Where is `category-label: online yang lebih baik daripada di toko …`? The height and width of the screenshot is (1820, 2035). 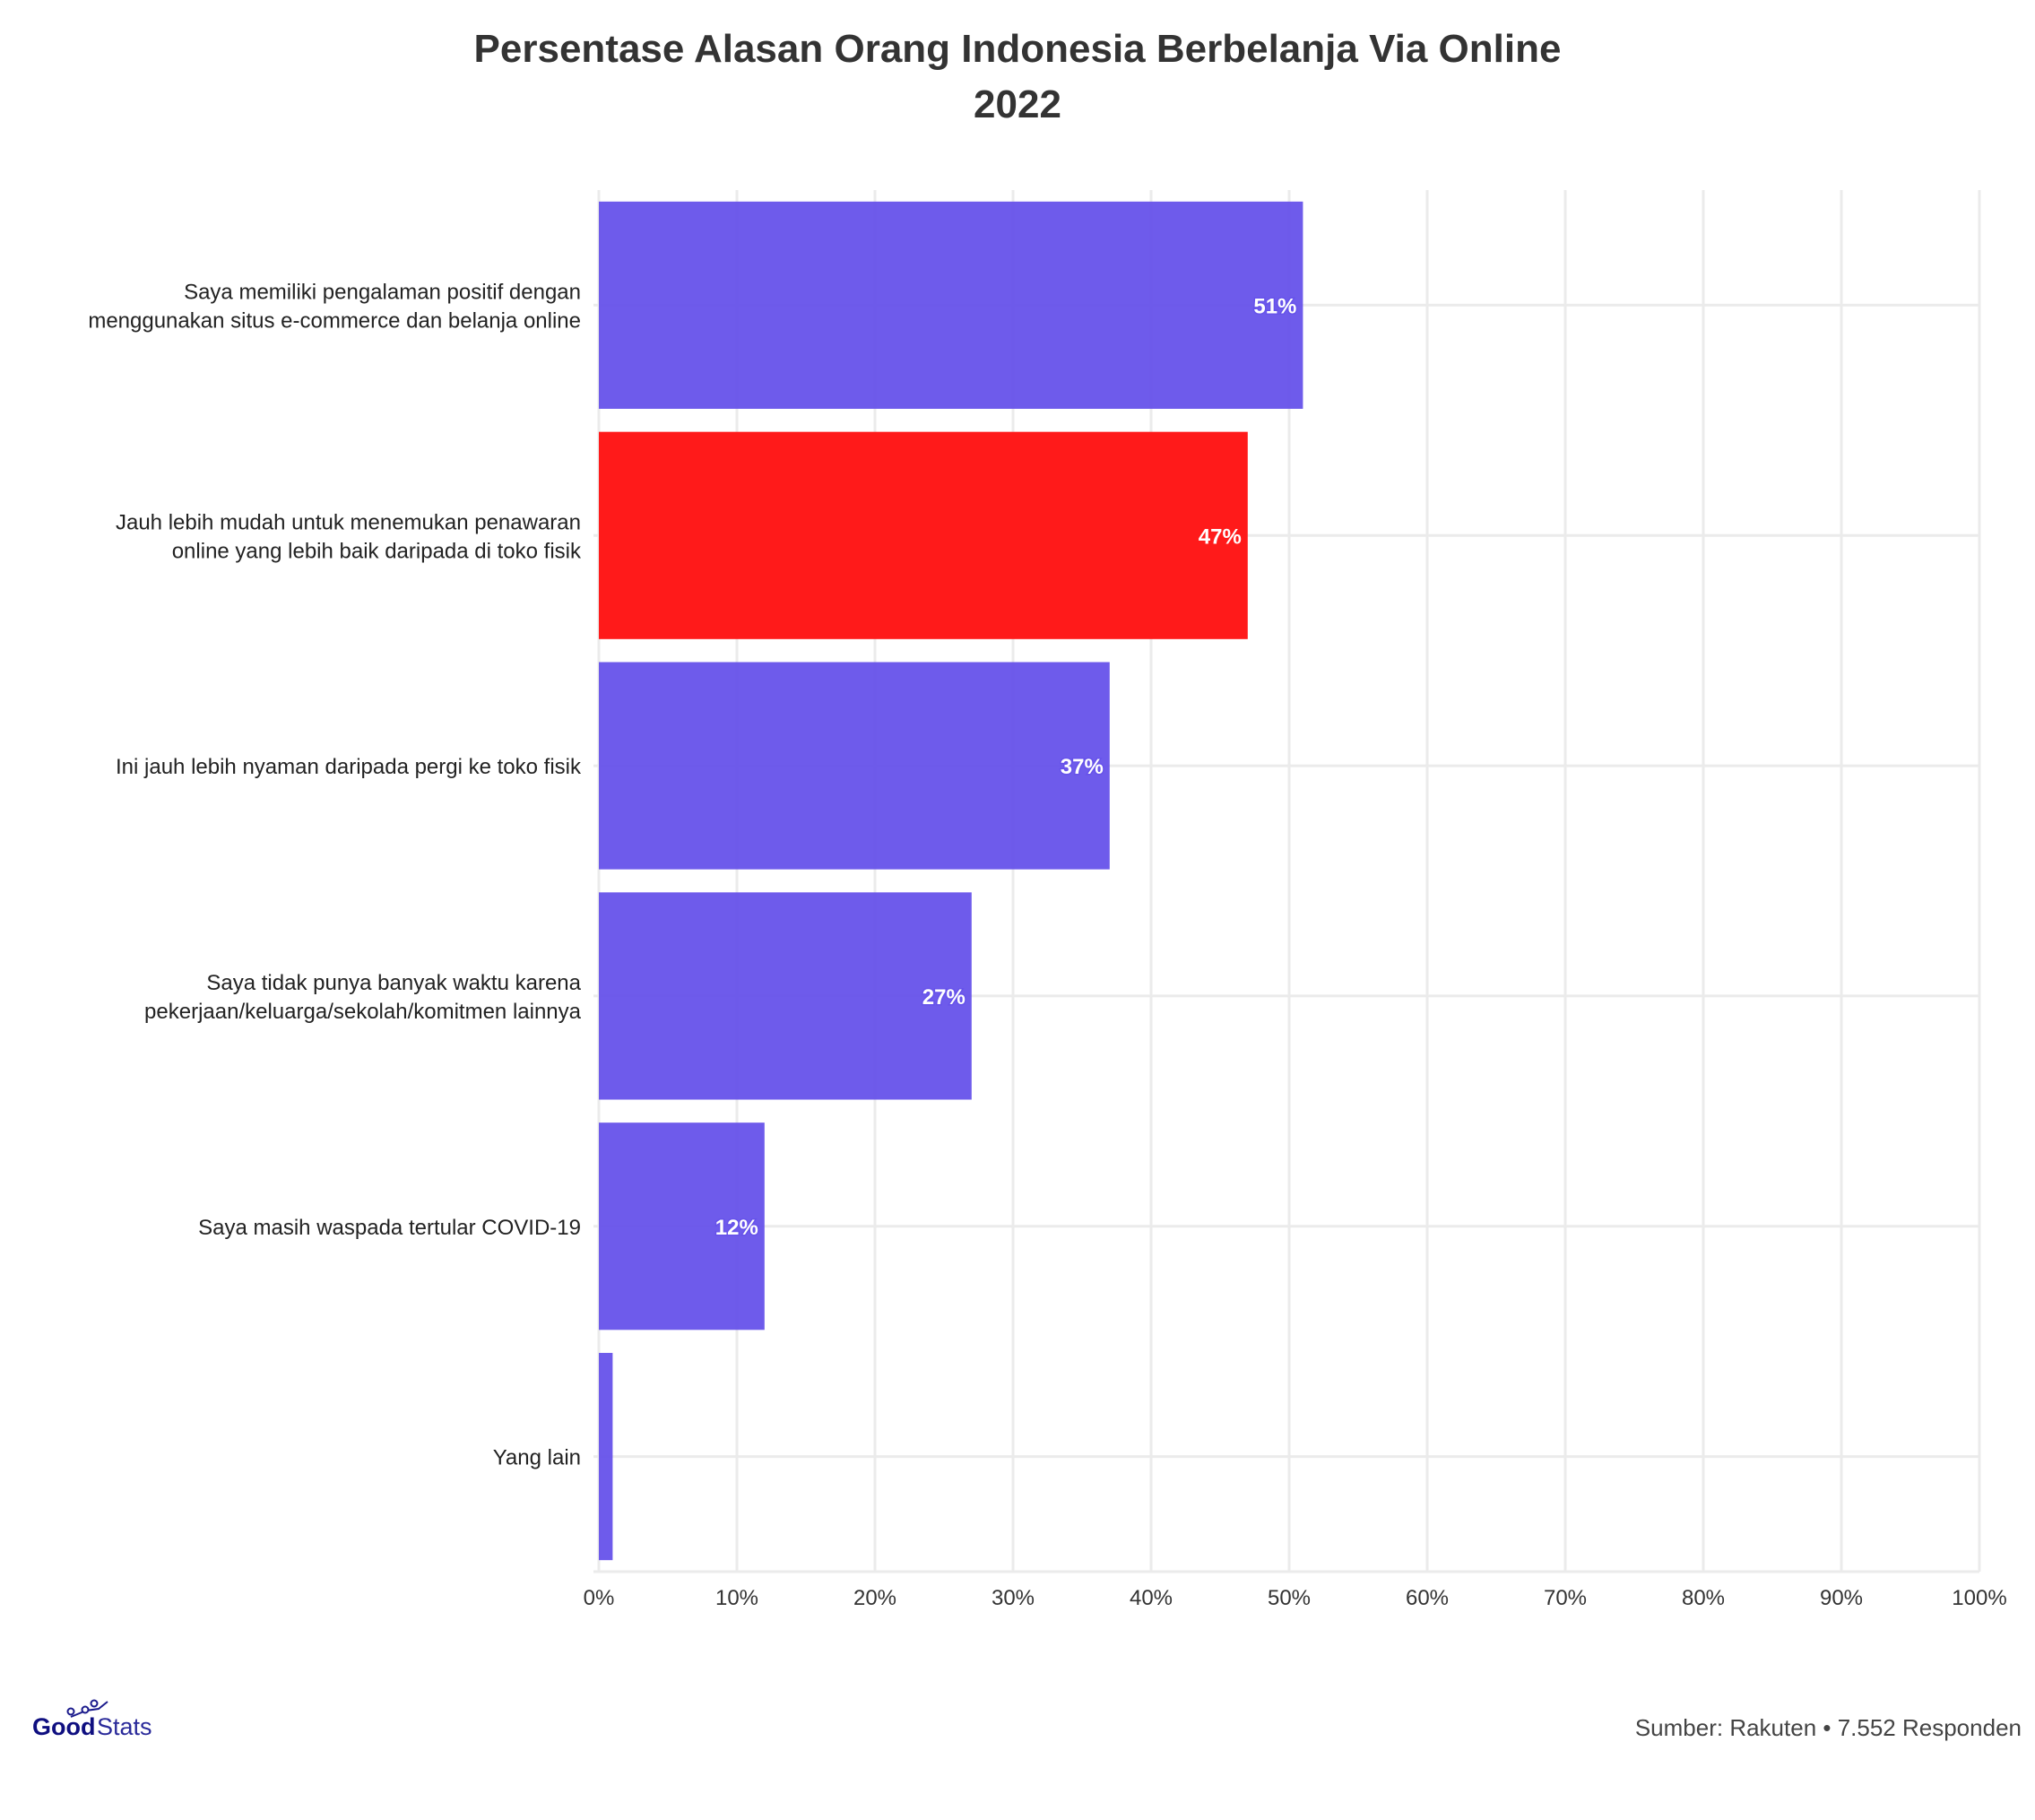 category-label: online yang lebih baik daripada di toko … is located at coordinates (377, 551).